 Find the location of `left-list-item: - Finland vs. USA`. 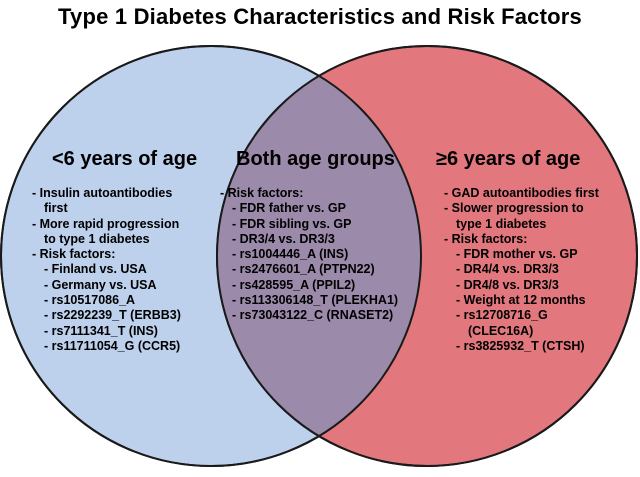

left-list-item: - Finland vs. USA is located at coordinates (95, 269).